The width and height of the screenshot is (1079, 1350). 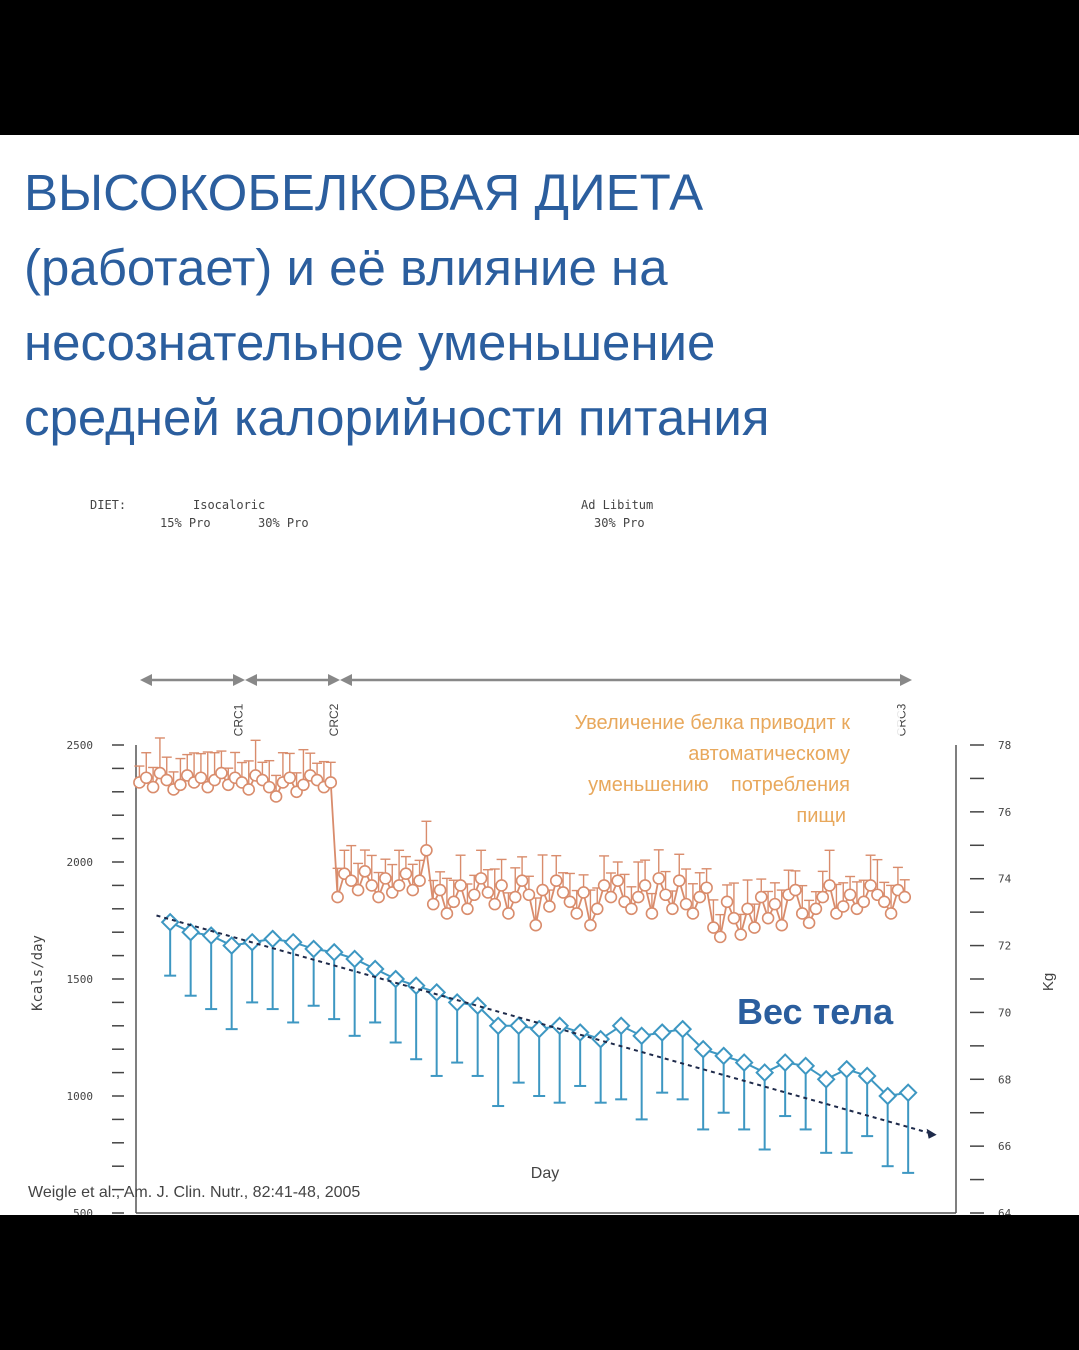 What do you see at coordinates (815, 1011) in the screenshot?
I see `weight-label: Вес тела` at bounding box center [815, 1011].